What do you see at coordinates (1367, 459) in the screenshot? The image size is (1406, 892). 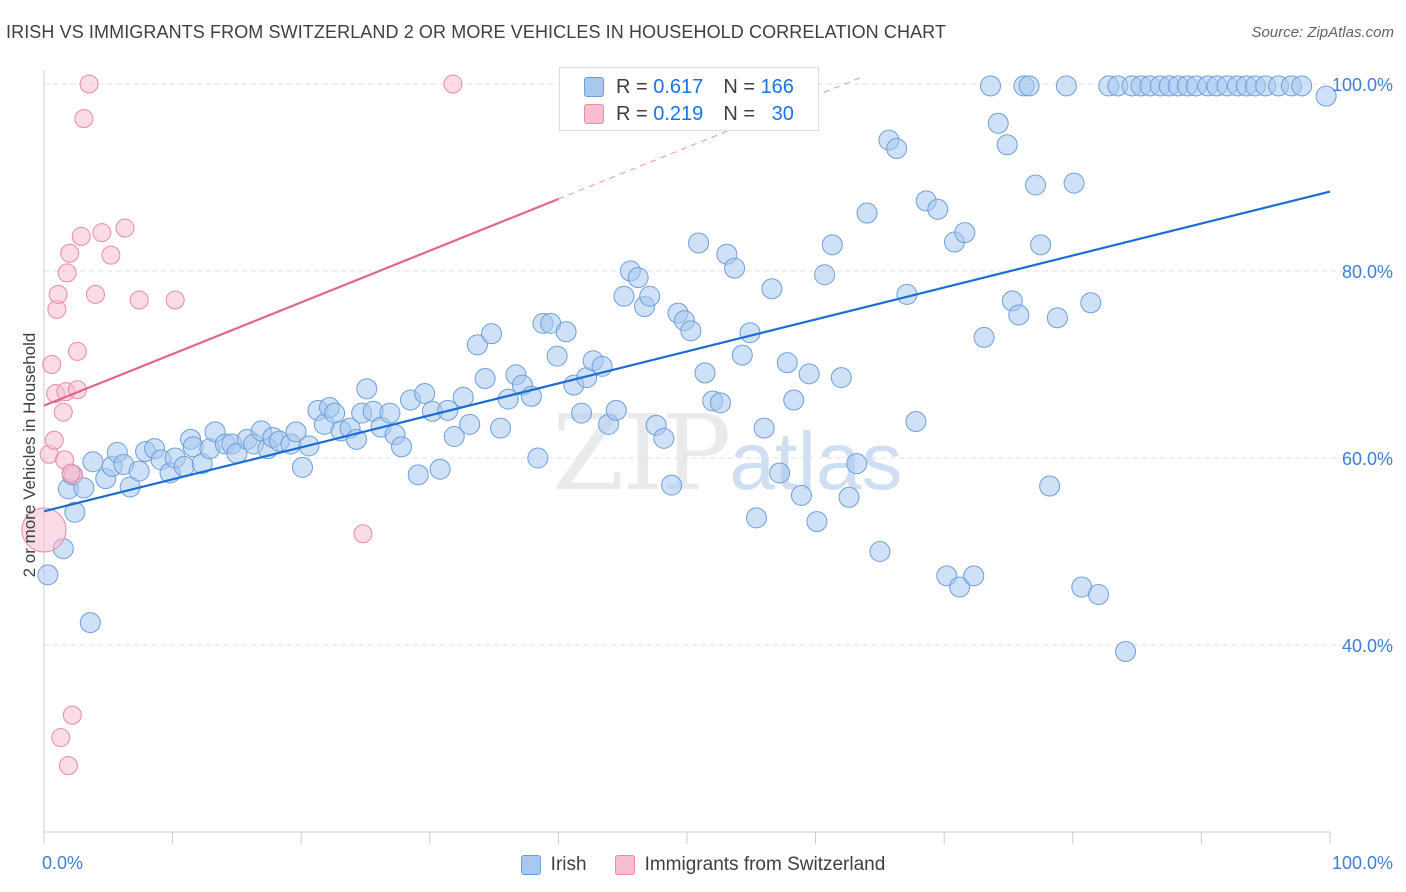 I see `y-tick-label: 60.0%` at bounding box center [1367, 459].